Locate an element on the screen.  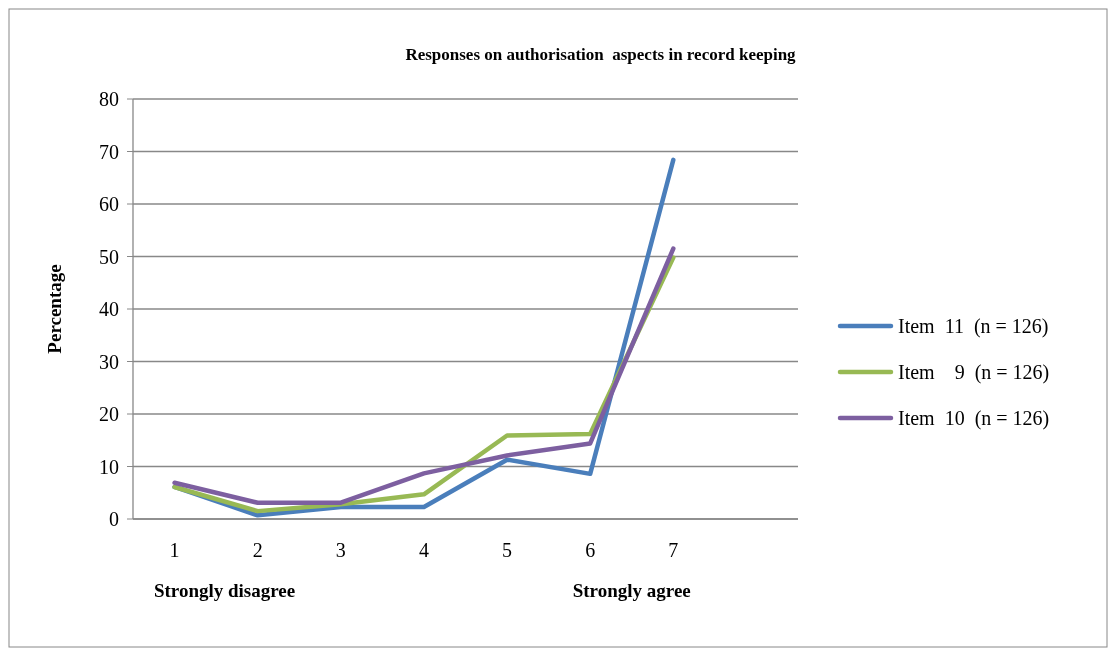
y-tick-label: 0 is located at coordinates (114, 519).